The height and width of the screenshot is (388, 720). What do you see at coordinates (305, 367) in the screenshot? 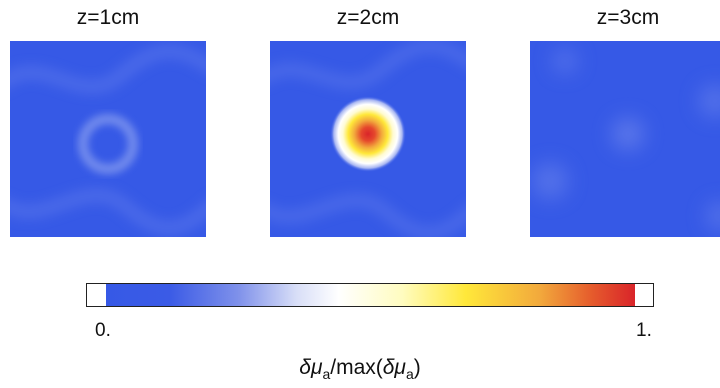
I see `delta-symbol-1: δ` at bounding box center [305, 367].